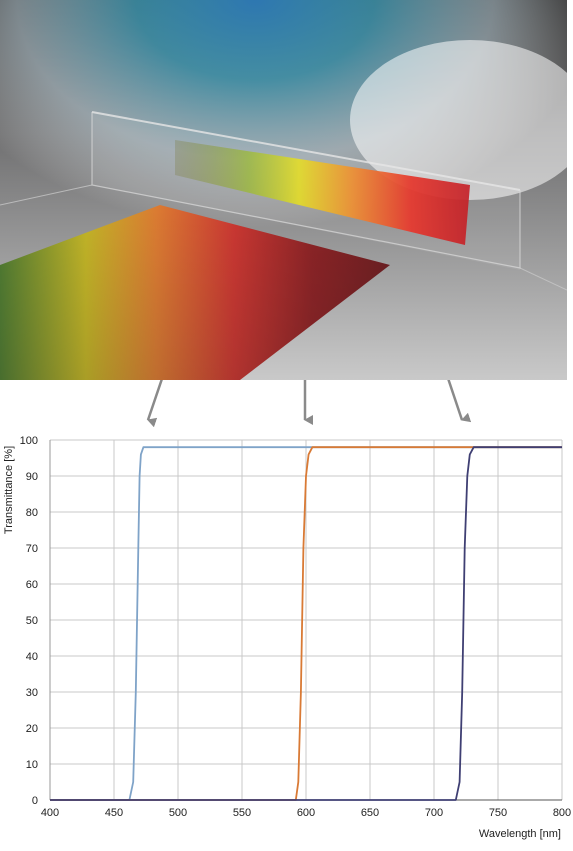  Describe the element at coordinates (32, 585) in the screenshot. I see `y-tick-label: 60` at that location.